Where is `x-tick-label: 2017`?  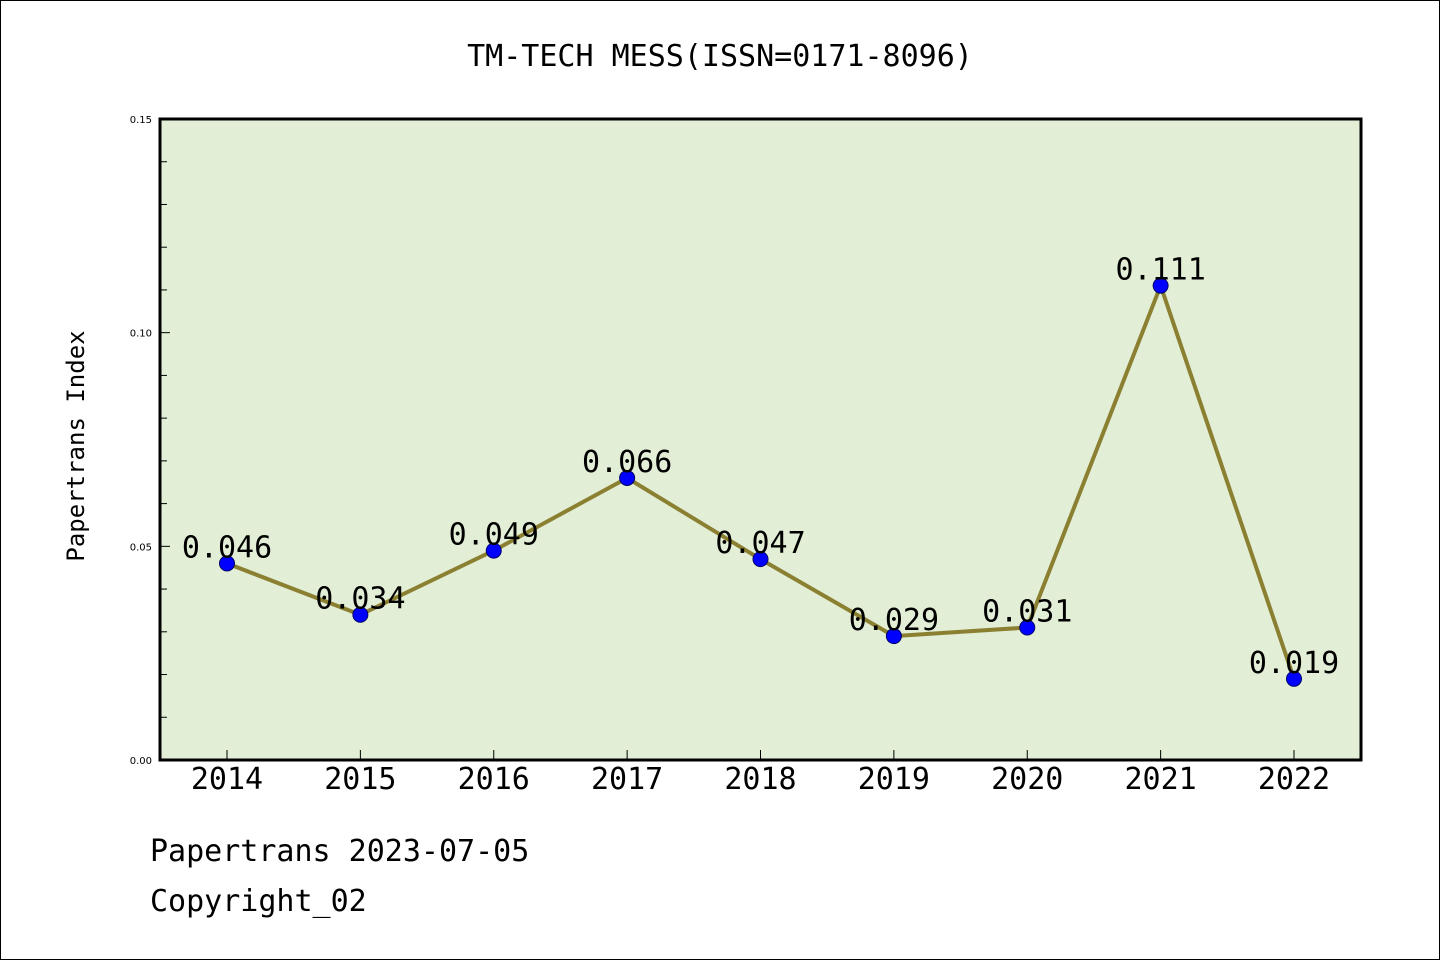 x-tick-label: 2017 is located at coordinates (627, 779).